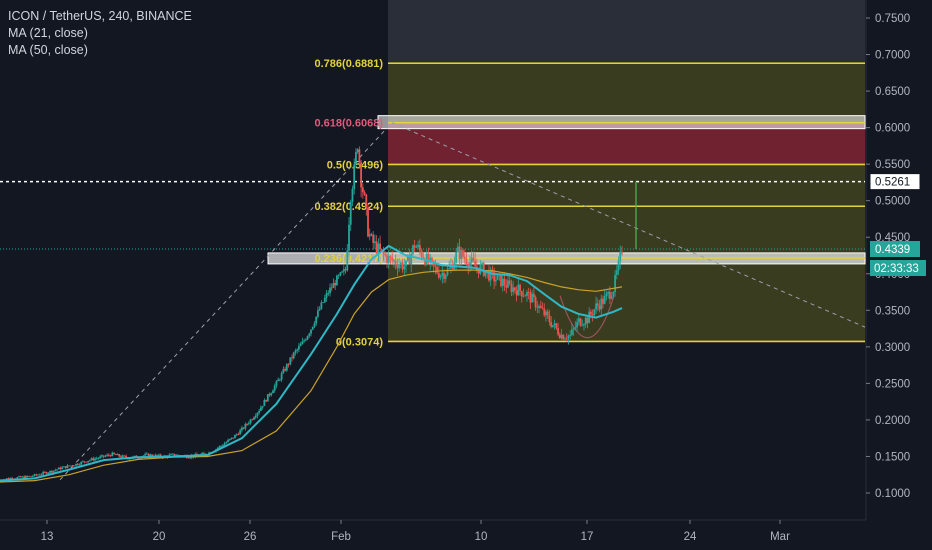  Describe the element at coordinates (892, 494) in the screenshot. I see `y-tick-label: 0.1000` at that location.